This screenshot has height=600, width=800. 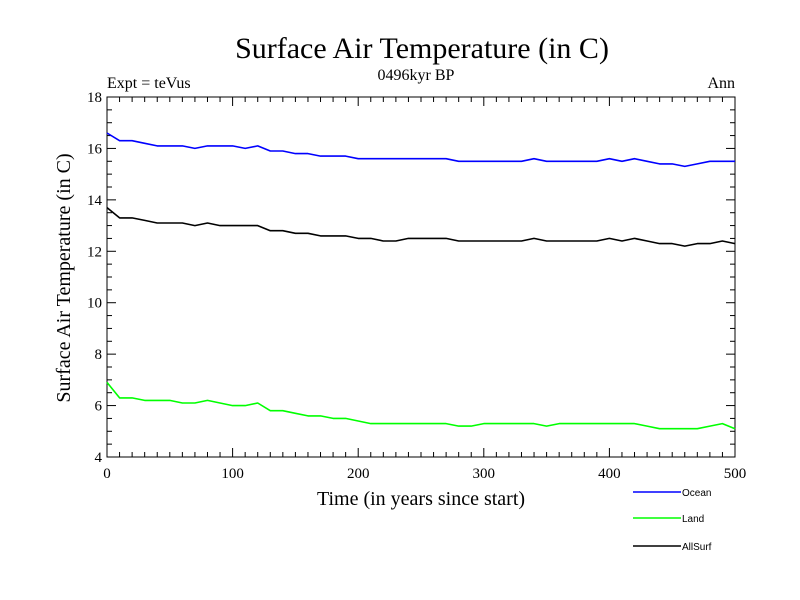 What do you see at coordinates (95, 149) in the screenshot?
I see `y-tick-label: 16` at bounding box center [95, 149].